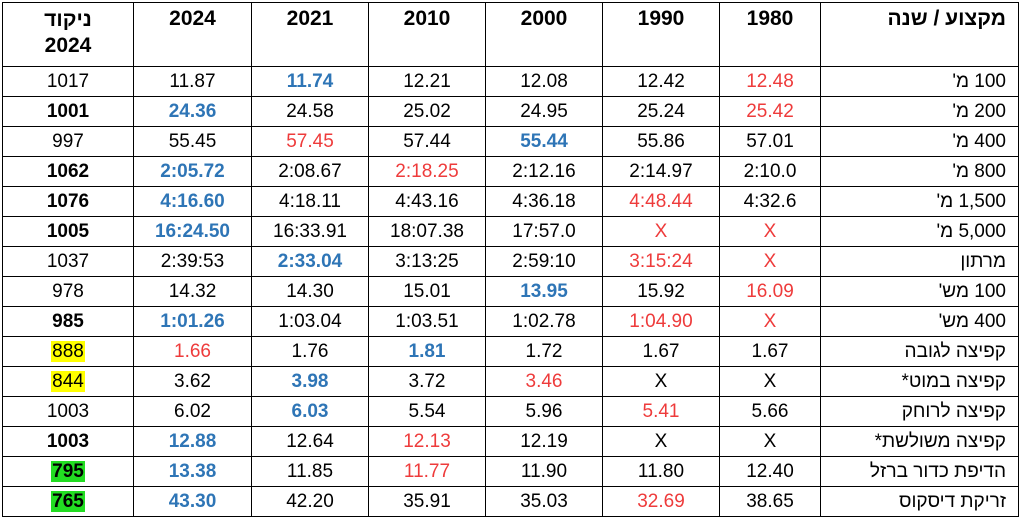 The image size is (1024, 517). I want to click on table-row: 1003 6.02 6.03 5.54 5.96 5.41 5.66 קפיצה לרוחק, so click(510, 411).